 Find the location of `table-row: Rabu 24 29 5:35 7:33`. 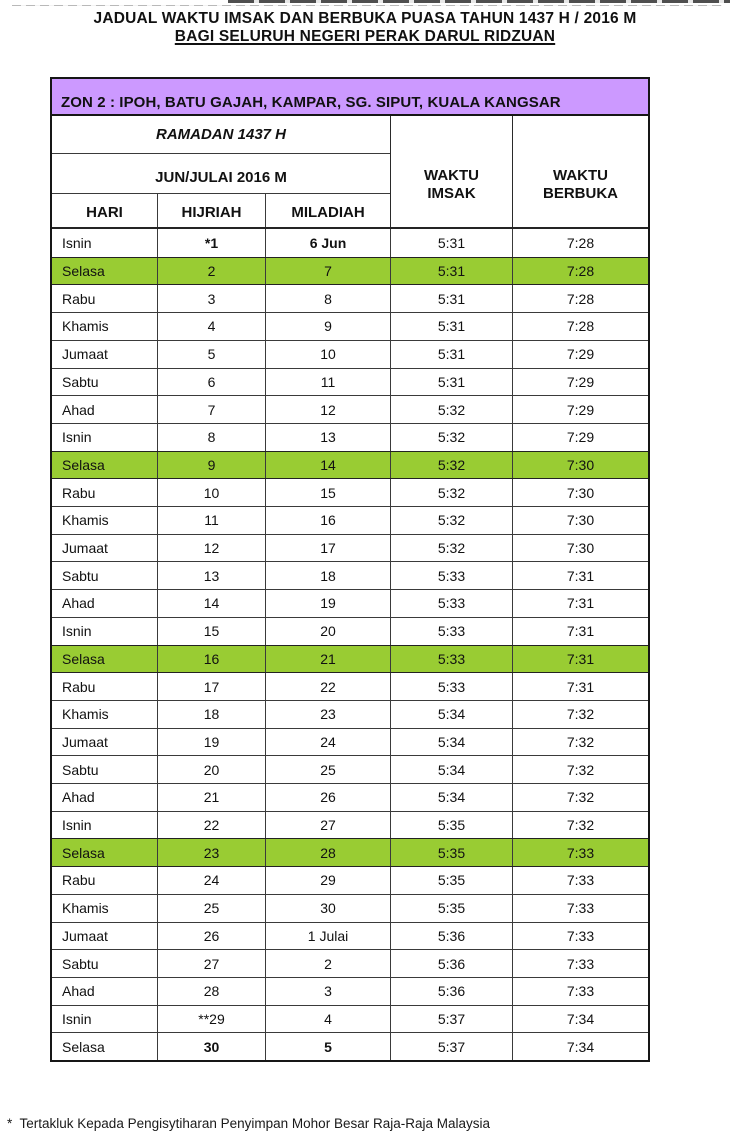

table-row: Rabu 24 29 5:35 7:33 is located at coordinates (350, 880).